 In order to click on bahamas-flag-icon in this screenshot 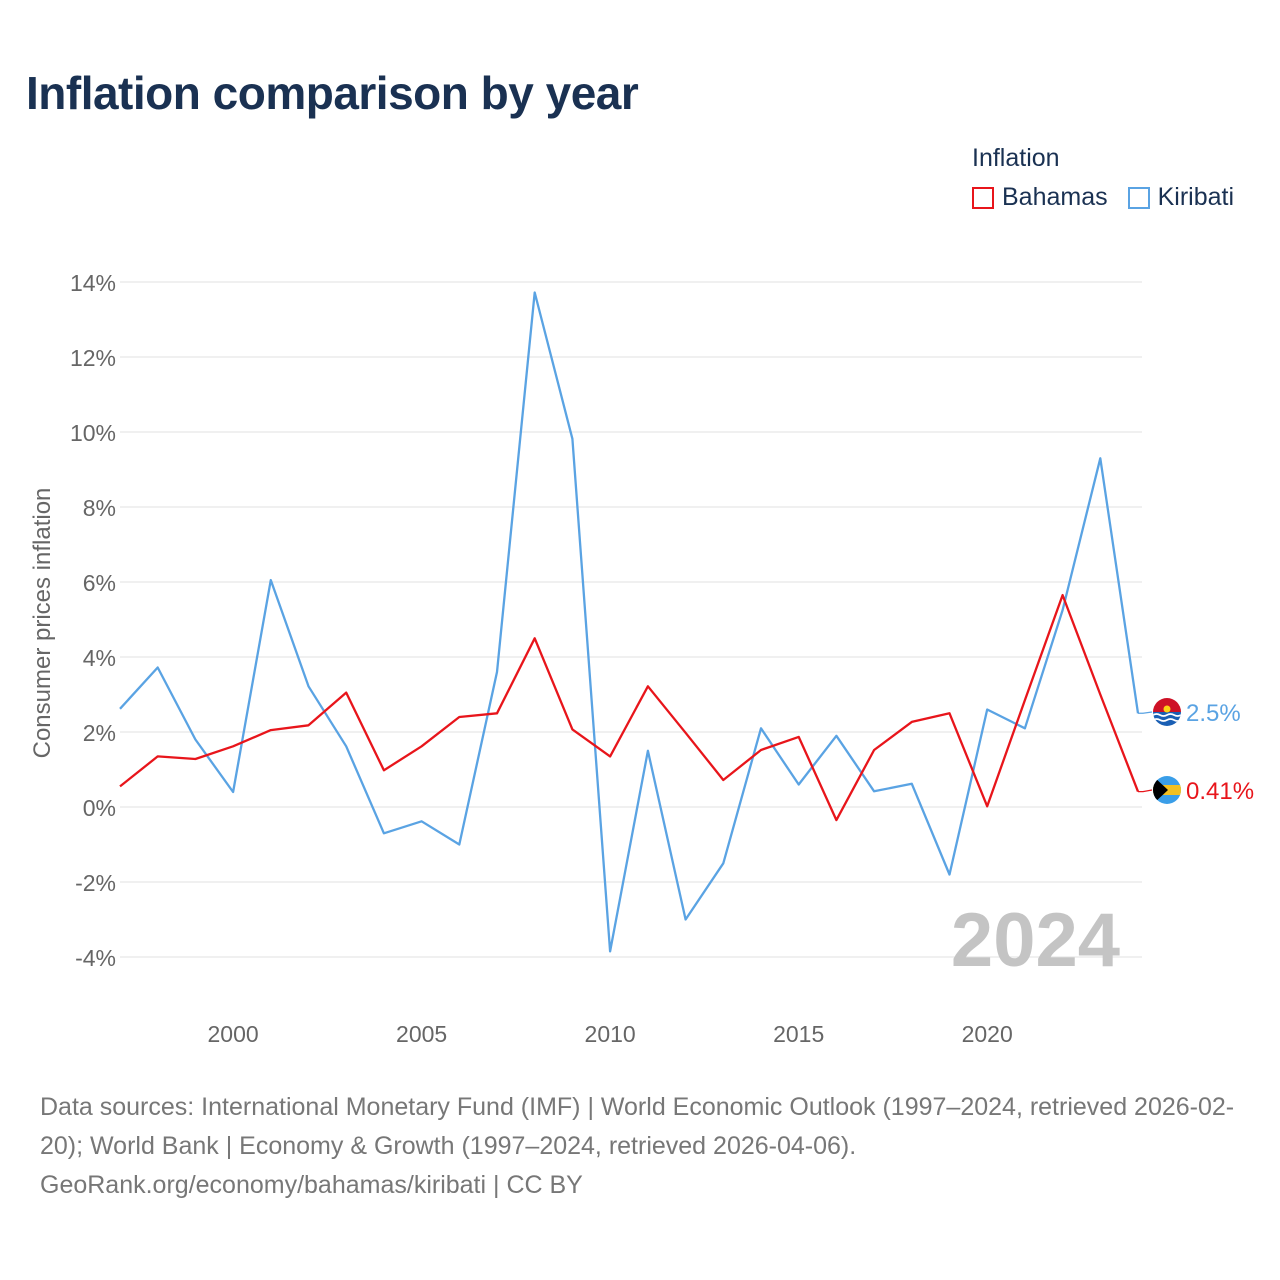, I will do `click(1167, 790)`.